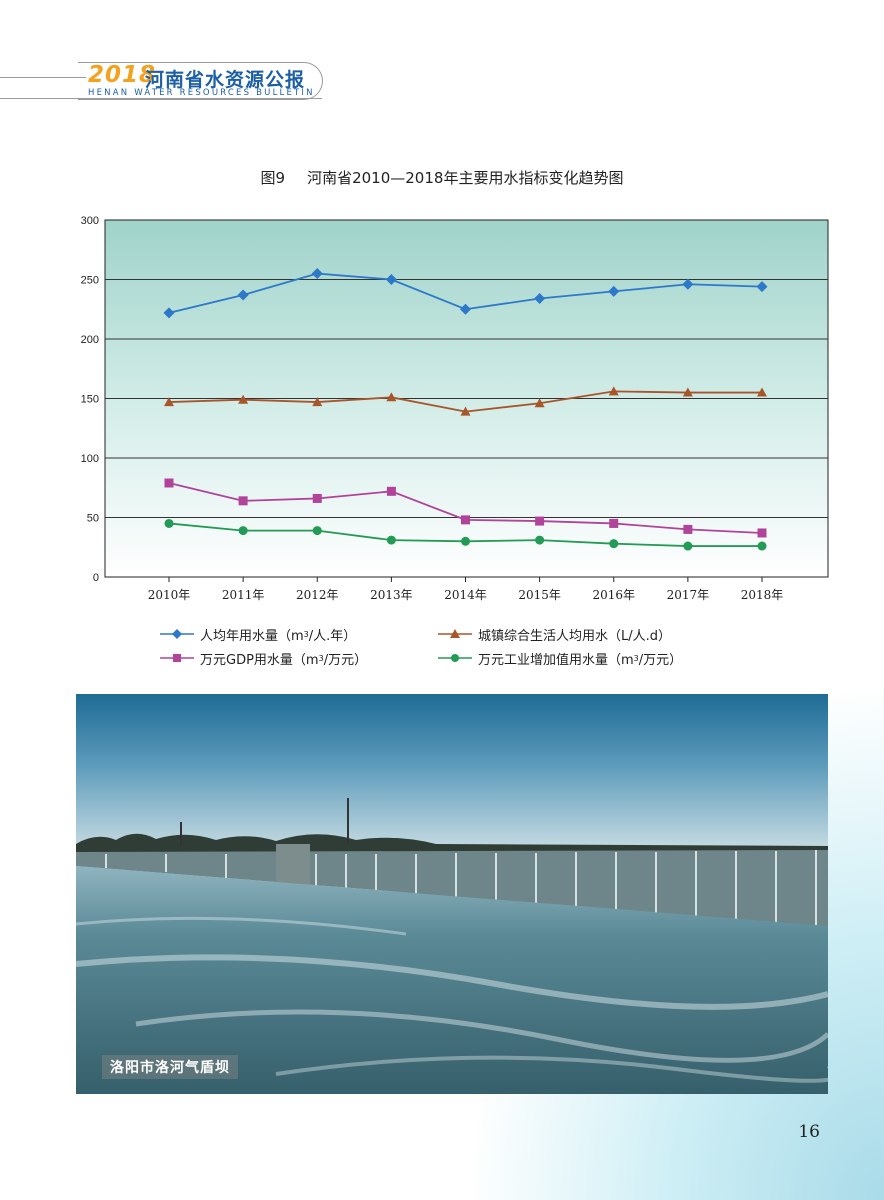  What do you see at coordinates (96, 578) in the screenshot?
I see `y-tick-label: 0` at bounding box center [96, 578].